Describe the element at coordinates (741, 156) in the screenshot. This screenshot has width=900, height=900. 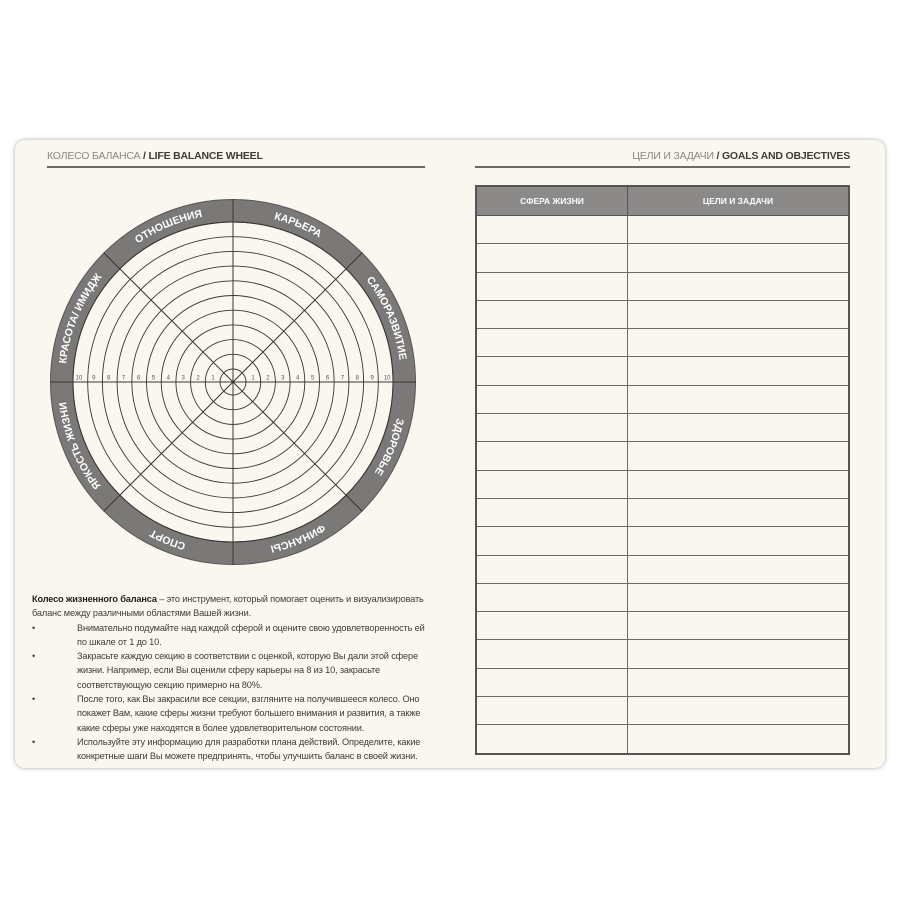
I see `right-page-header: ЦЕЛИ И ЗАДАЧИ / GOALS AND OBJECTIVES` at that location.